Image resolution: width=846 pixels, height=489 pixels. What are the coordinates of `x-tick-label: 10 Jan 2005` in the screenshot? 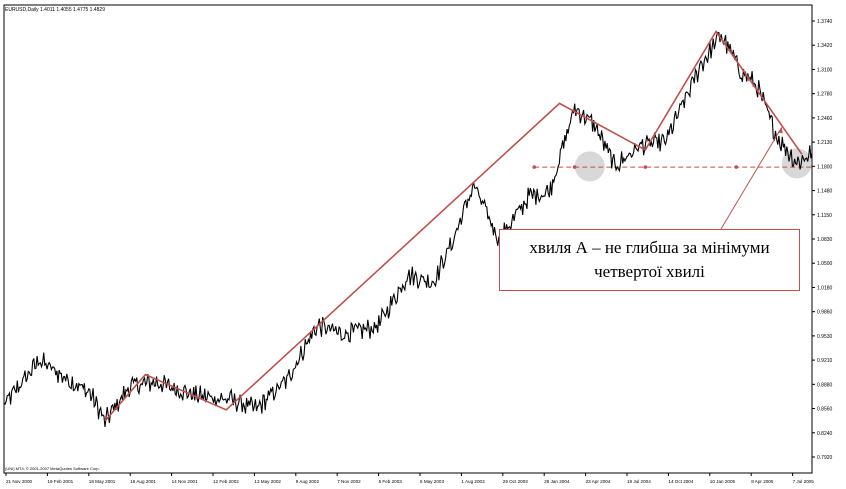 It's located at (723, 481).